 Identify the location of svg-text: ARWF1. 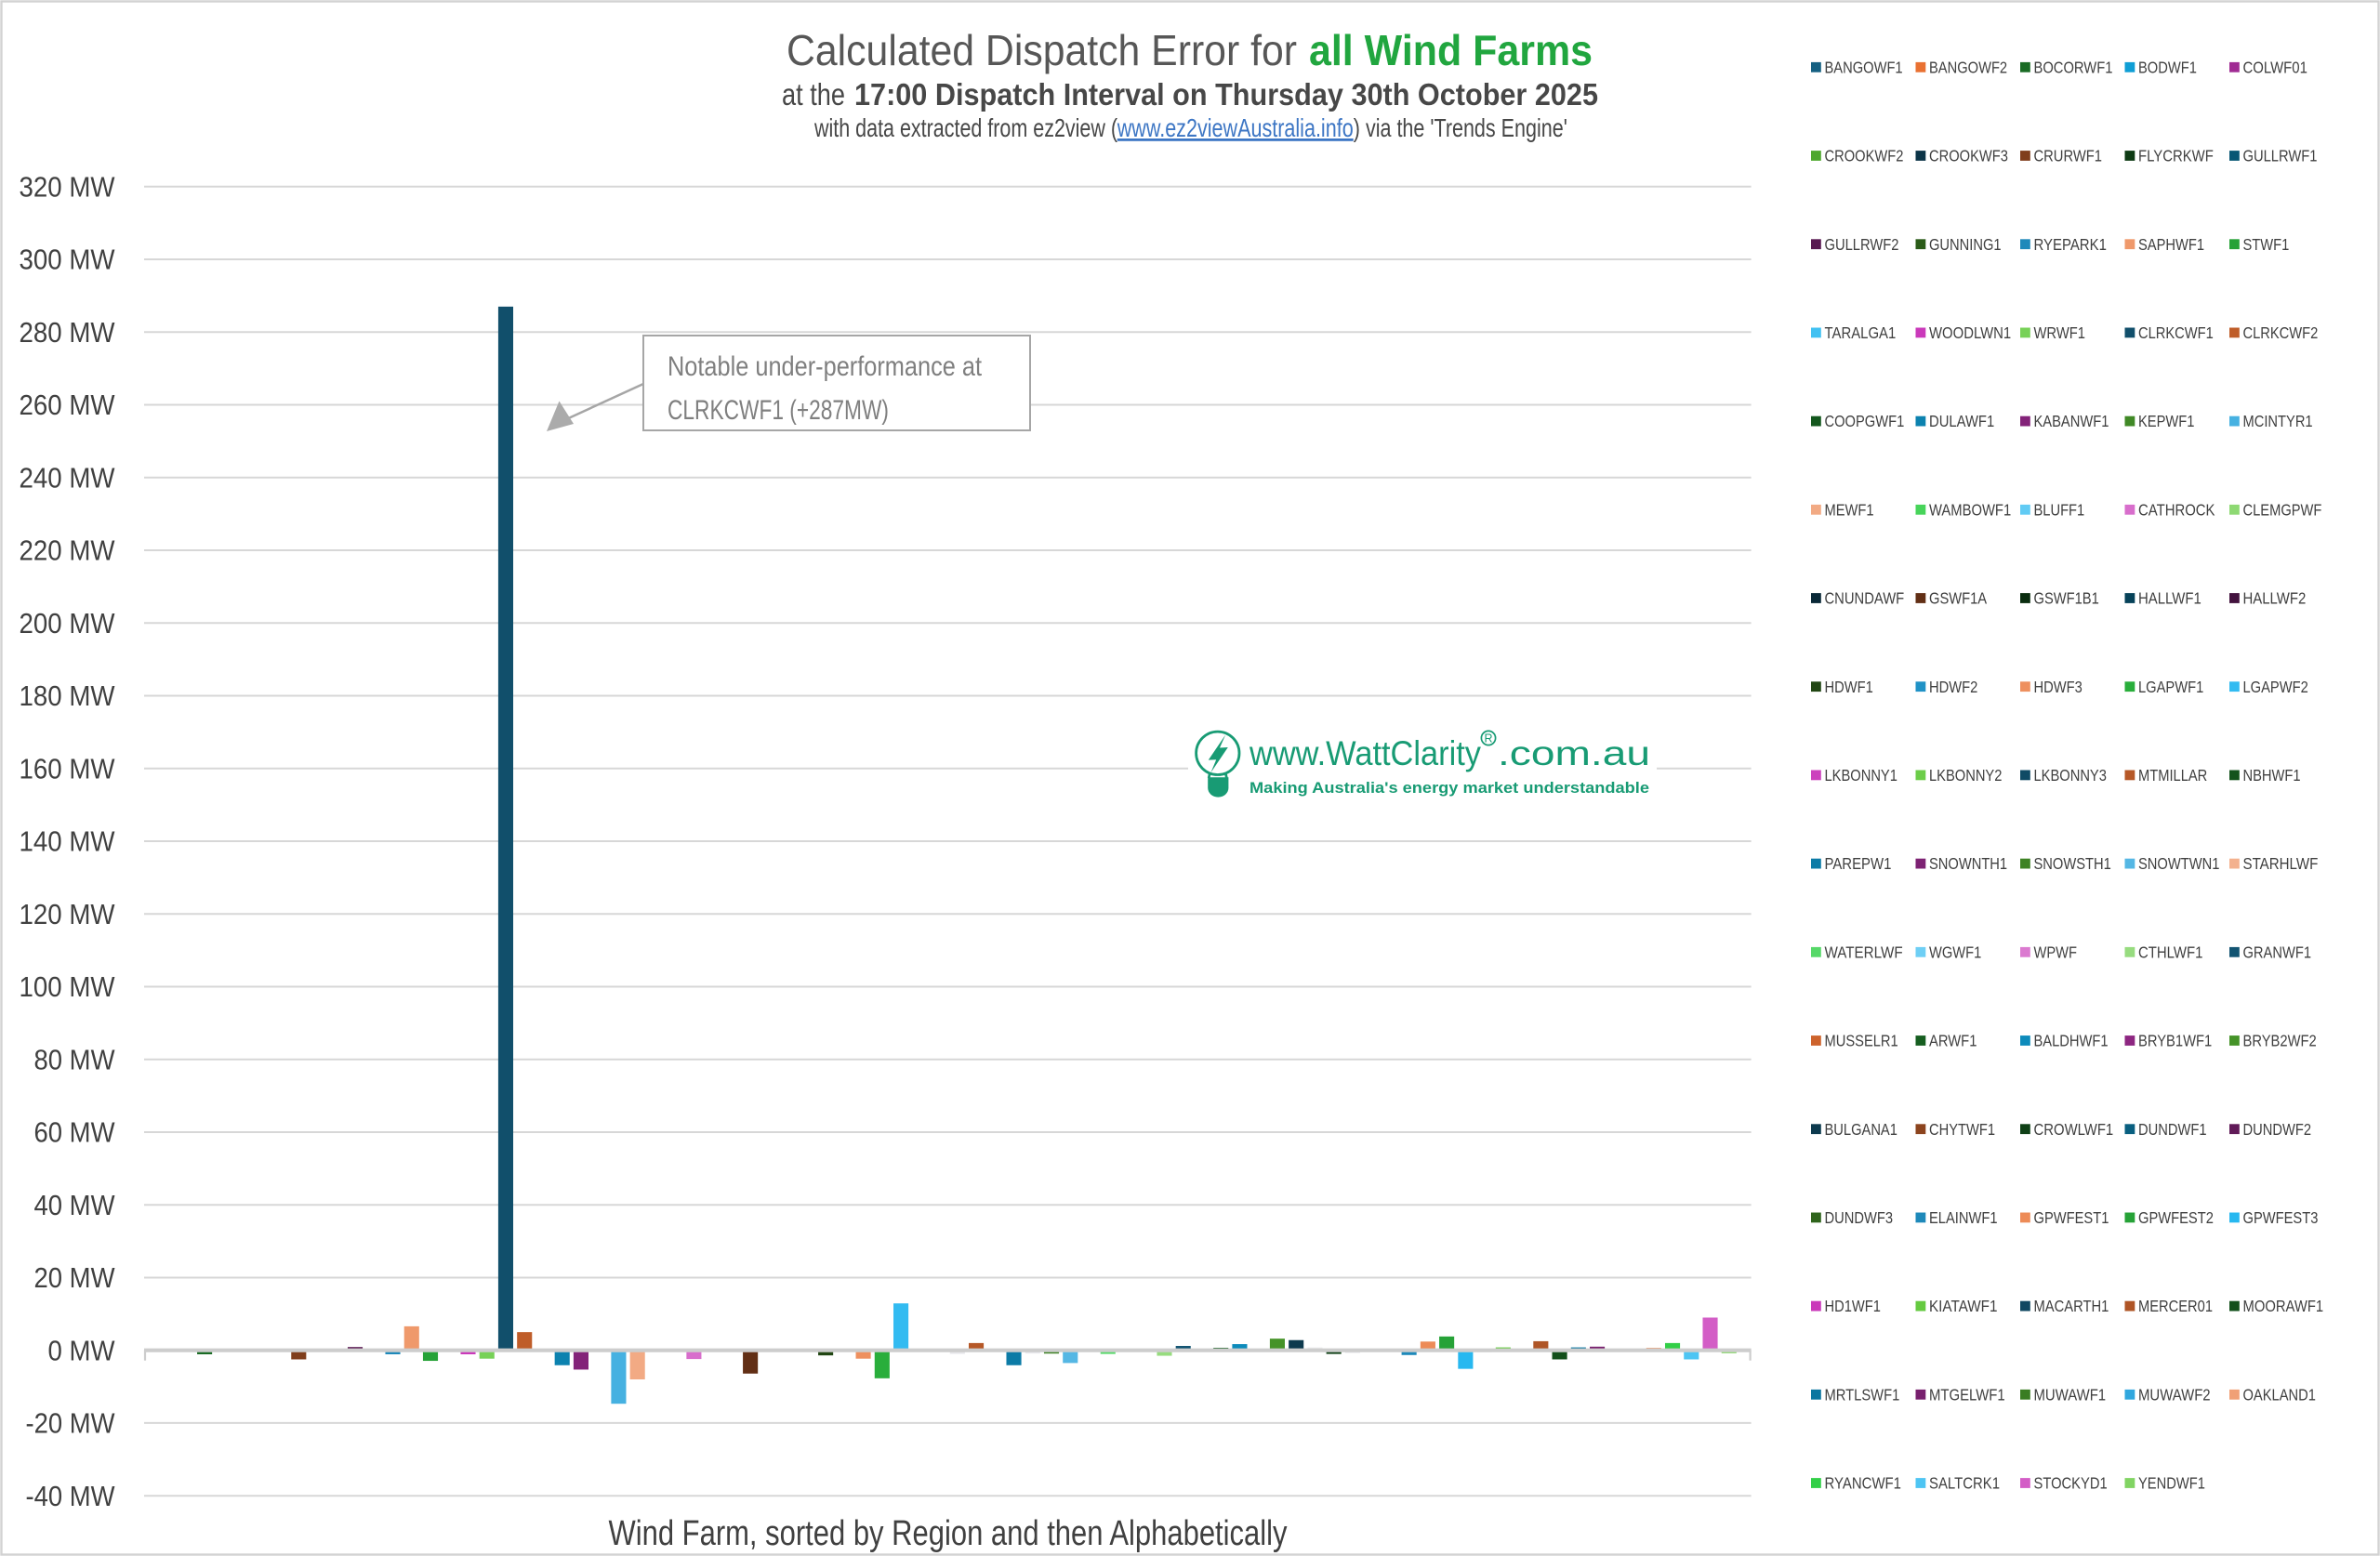
(1953, 1041).